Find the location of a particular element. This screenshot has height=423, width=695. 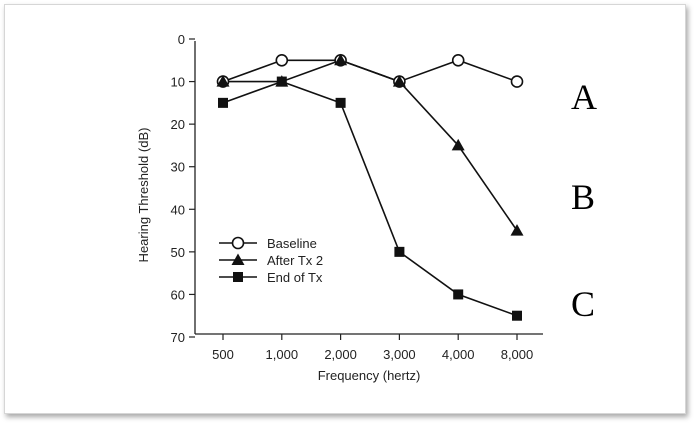

x-tick-label: 500 is located at coordinates (223, 354).